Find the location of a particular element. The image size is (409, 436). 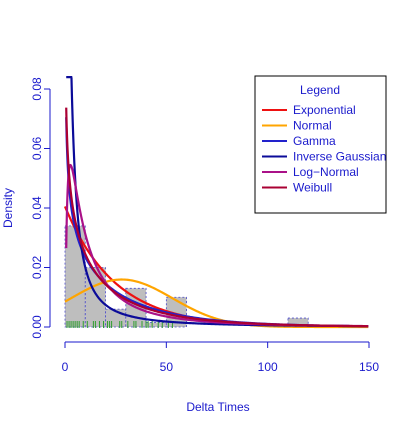

legend-box is located at coordinates (320, 144).